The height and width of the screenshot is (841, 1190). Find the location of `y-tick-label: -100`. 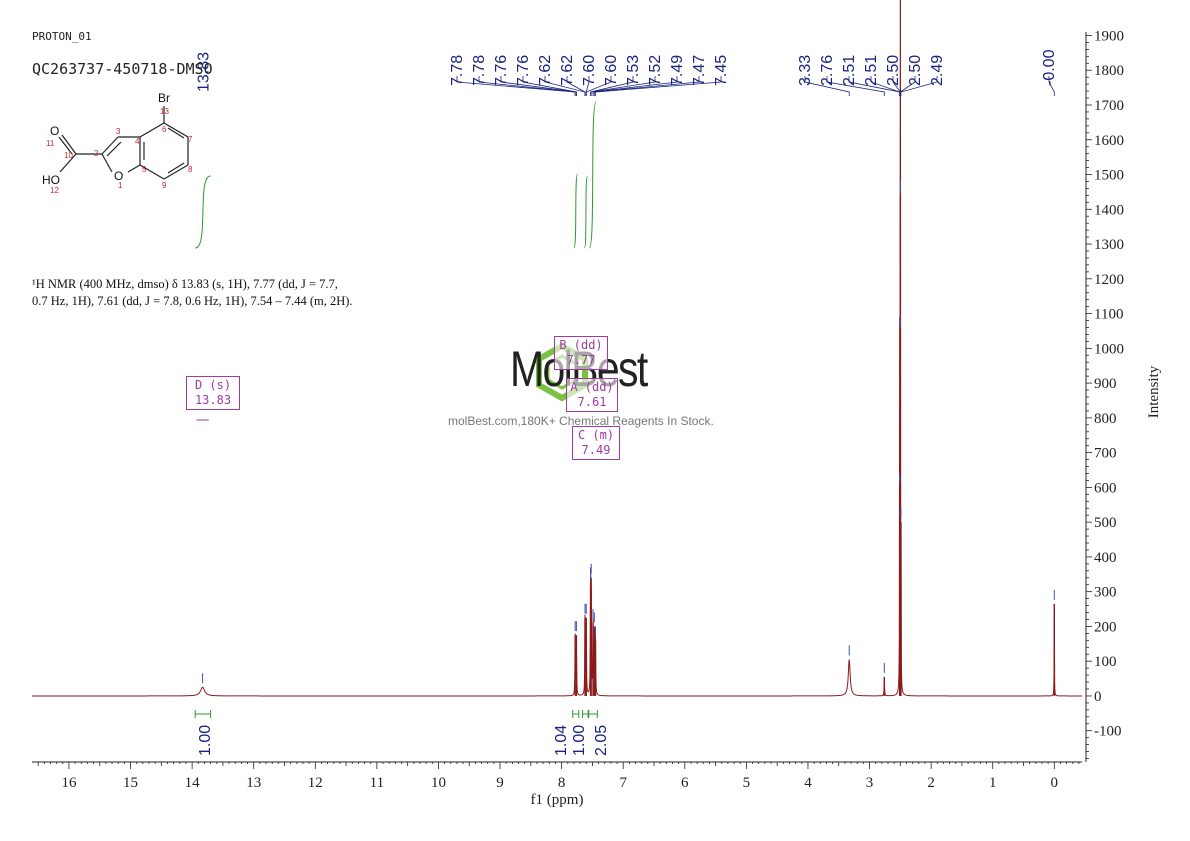

y-tick-label: -100 is located at coordinates (1108, 732).